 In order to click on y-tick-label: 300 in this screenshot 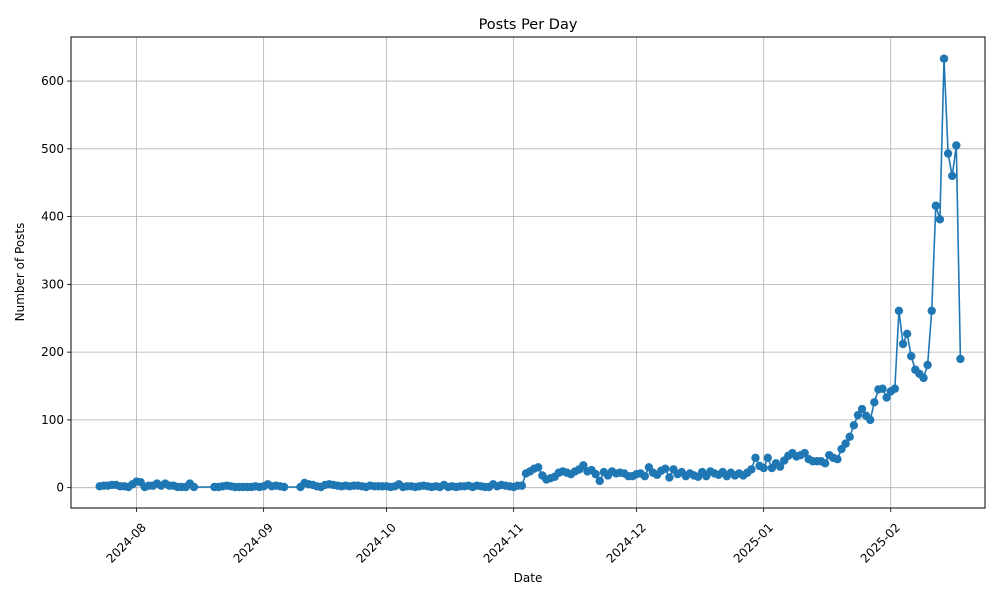, I will do `click(52, 284)`.